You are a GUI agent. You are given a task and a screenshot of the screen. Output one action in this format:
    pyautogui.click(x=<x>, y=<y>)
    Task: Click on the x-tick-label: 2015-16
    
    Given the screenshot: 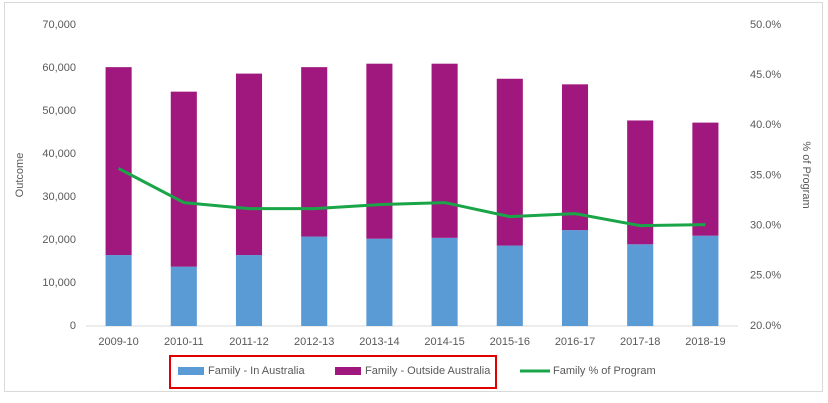 What is the action you would take?
    pyautogui.click(x=510, y=342)
    